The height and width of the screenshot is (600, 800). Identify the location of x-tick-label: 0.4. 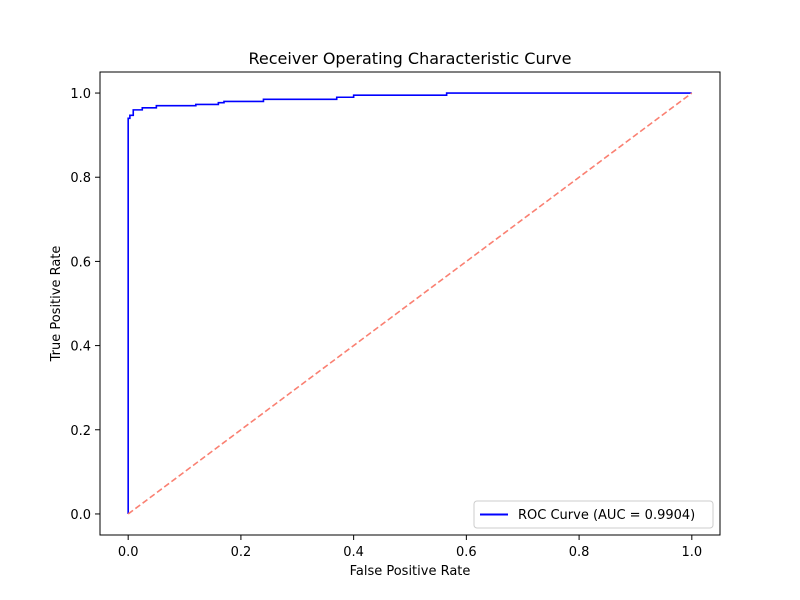
(353, 552).